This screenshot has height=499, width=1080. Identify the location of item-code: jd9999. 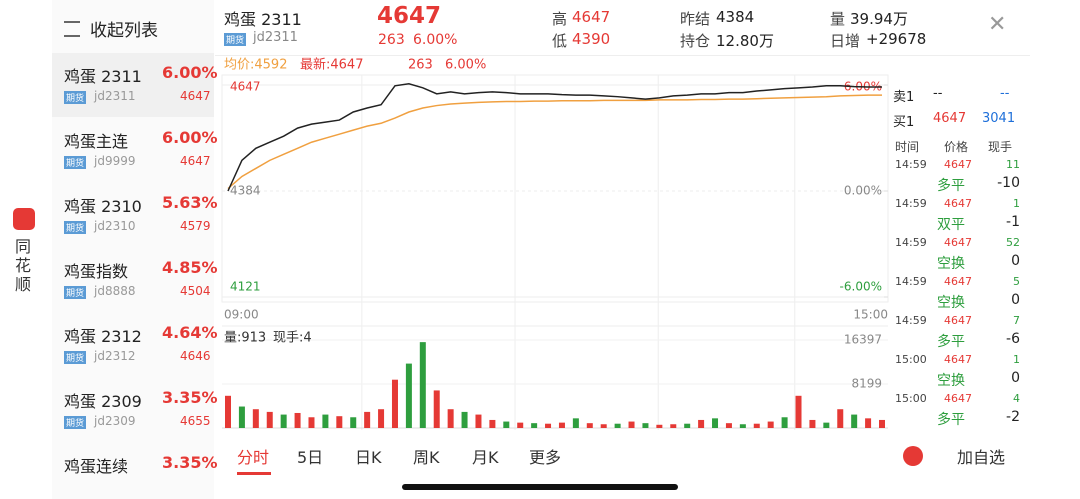
(115, 161).